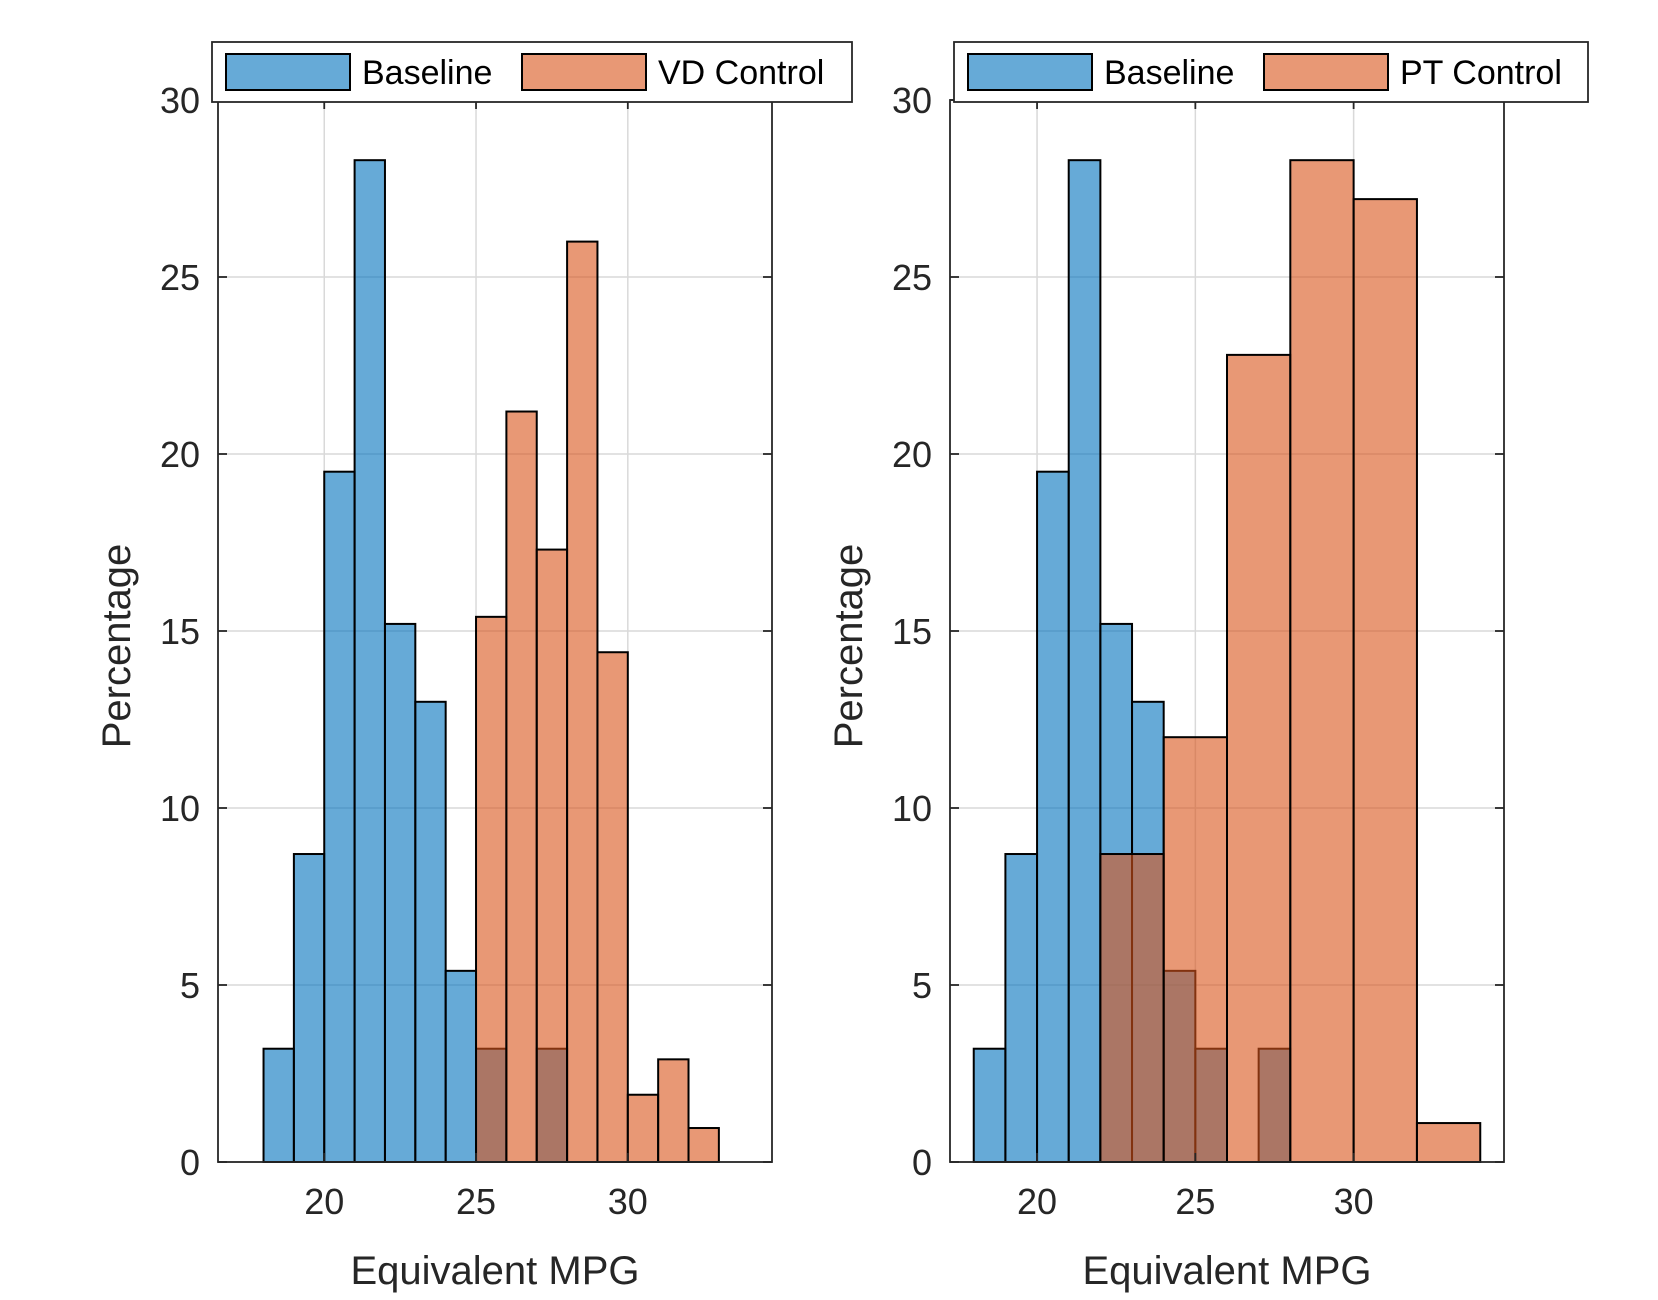 The image size is (1658, 1300). I want to click on legend: Baseline VD Control, so click(532, 72).